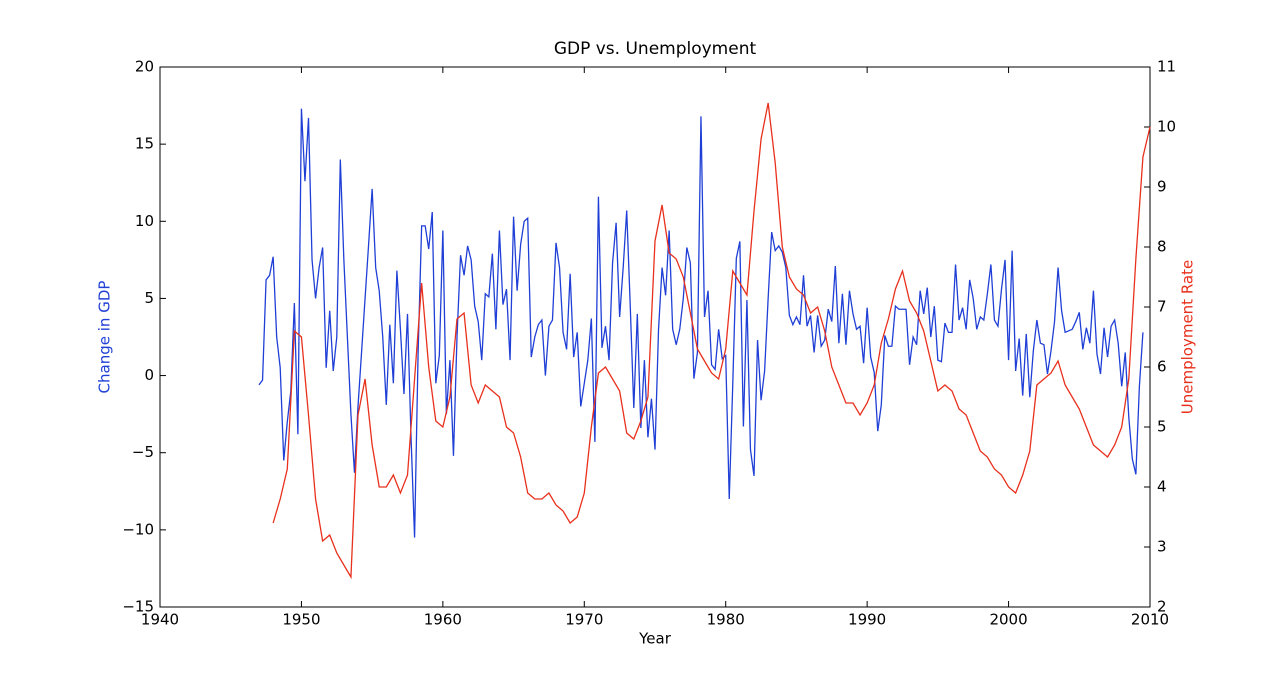 The width and height of the screenshot is (1280, 676). What do you see at coordinates (1162, 307) in the screenshot?
I see `y2-tick-label: 7` at bounding box center [1162, 307].